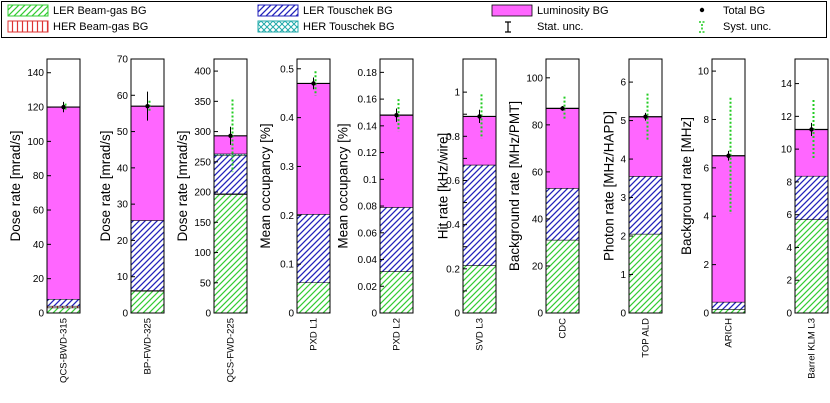 The image size is (830, 403). Describe the element at coordinates (35, 73) in the screenshot. I see `y-tick-label: 140` at that location.